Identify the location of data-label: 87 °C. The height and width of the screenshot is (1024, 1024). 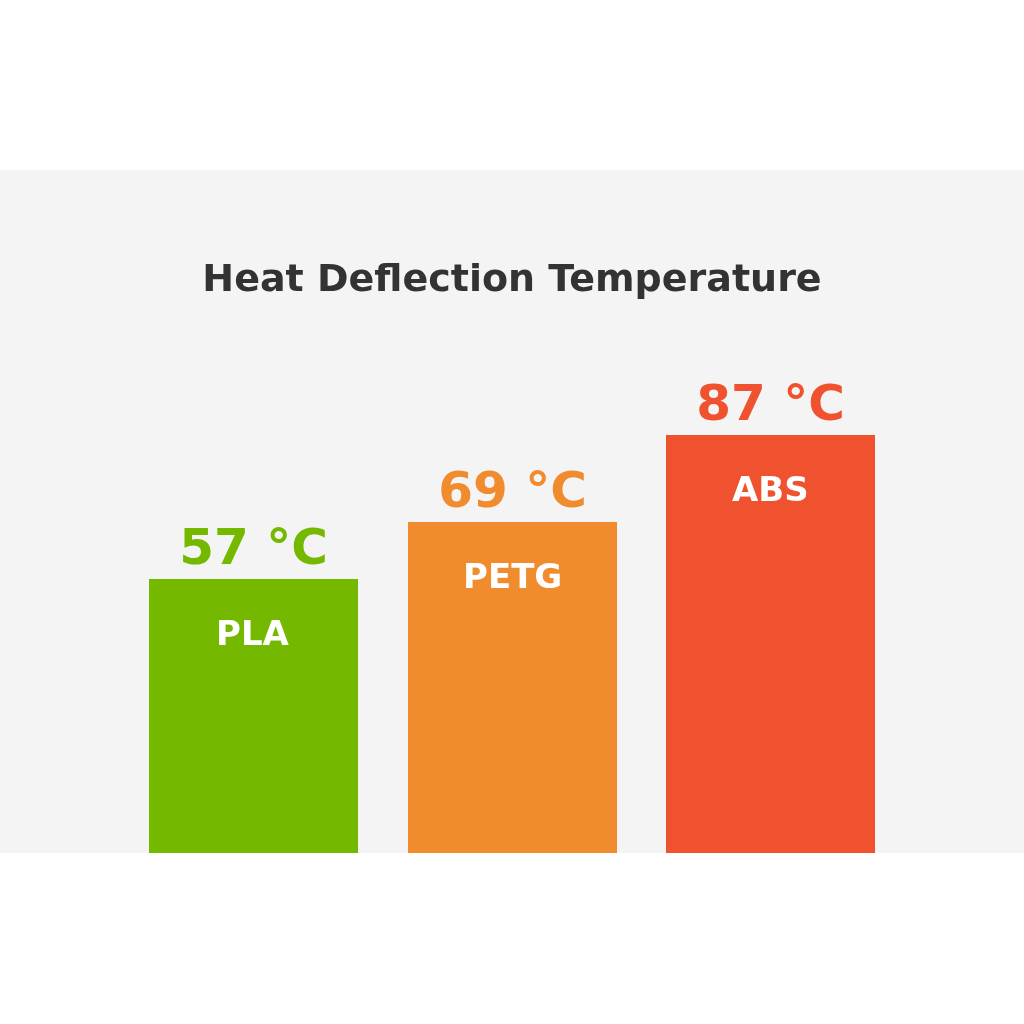
(770, 403).